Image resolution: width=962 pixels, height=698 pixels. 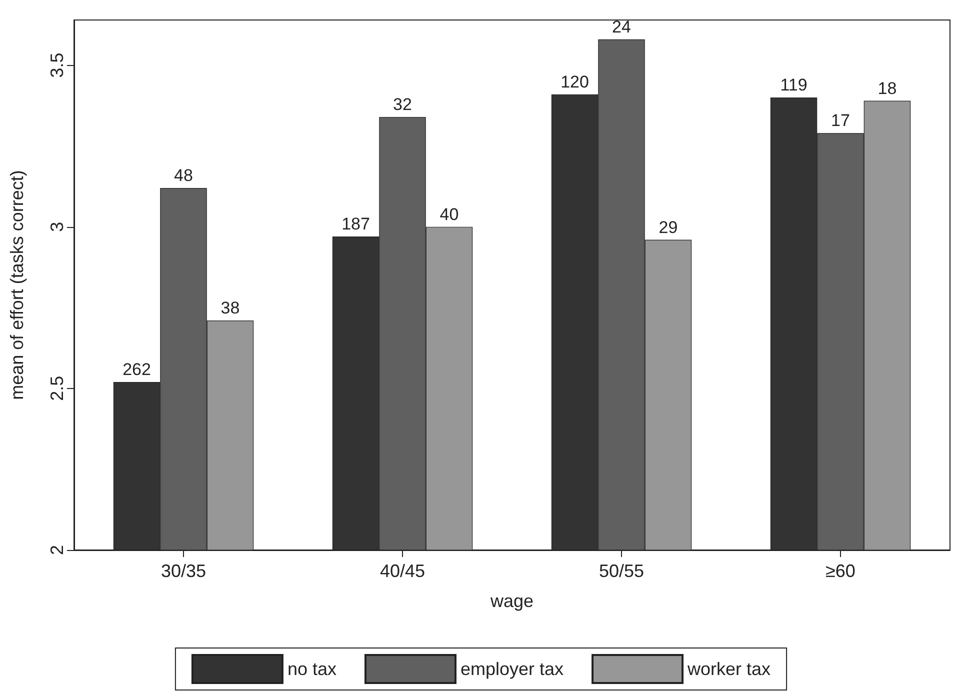 I want to click on annotation: 29, so click(x=668, y=227).